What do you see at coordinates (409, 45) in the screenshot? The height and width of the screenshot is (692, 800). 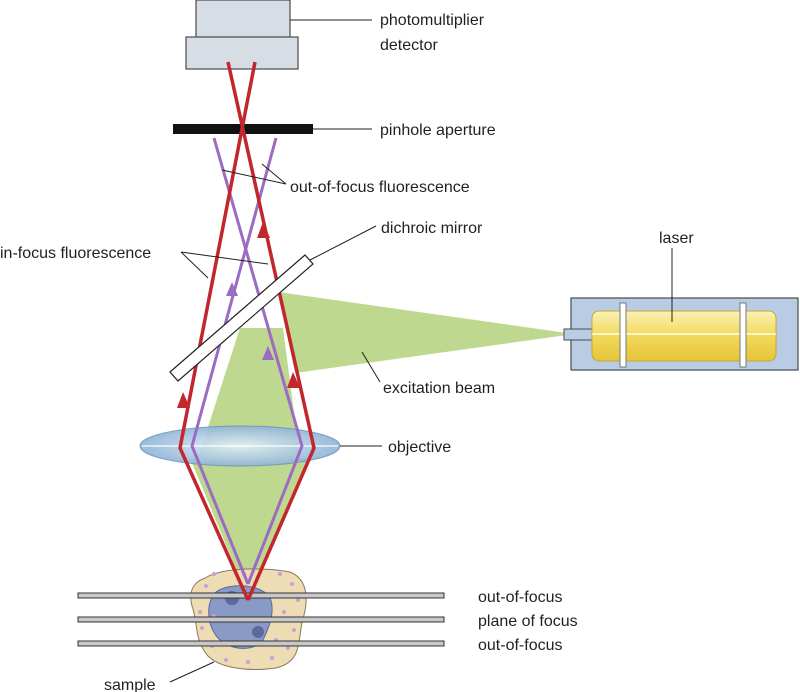 I see `label-detector-line2: detector` at bounding box center [409, 45].